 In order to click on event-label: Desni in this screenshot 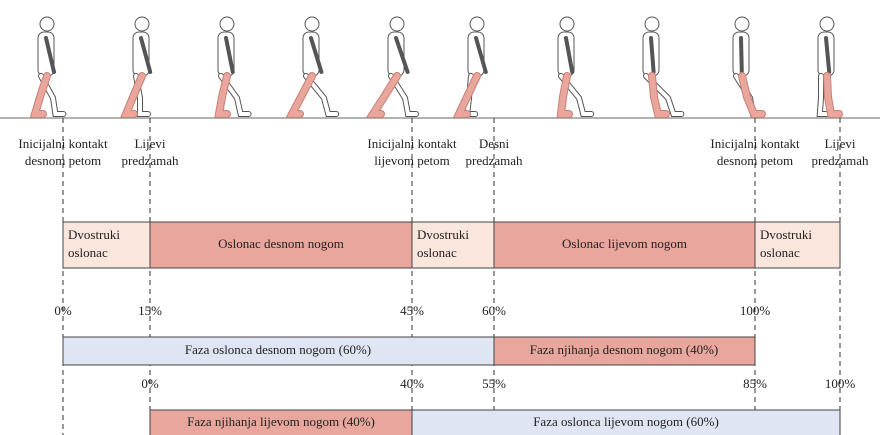, I will do `click(494, 143)`.